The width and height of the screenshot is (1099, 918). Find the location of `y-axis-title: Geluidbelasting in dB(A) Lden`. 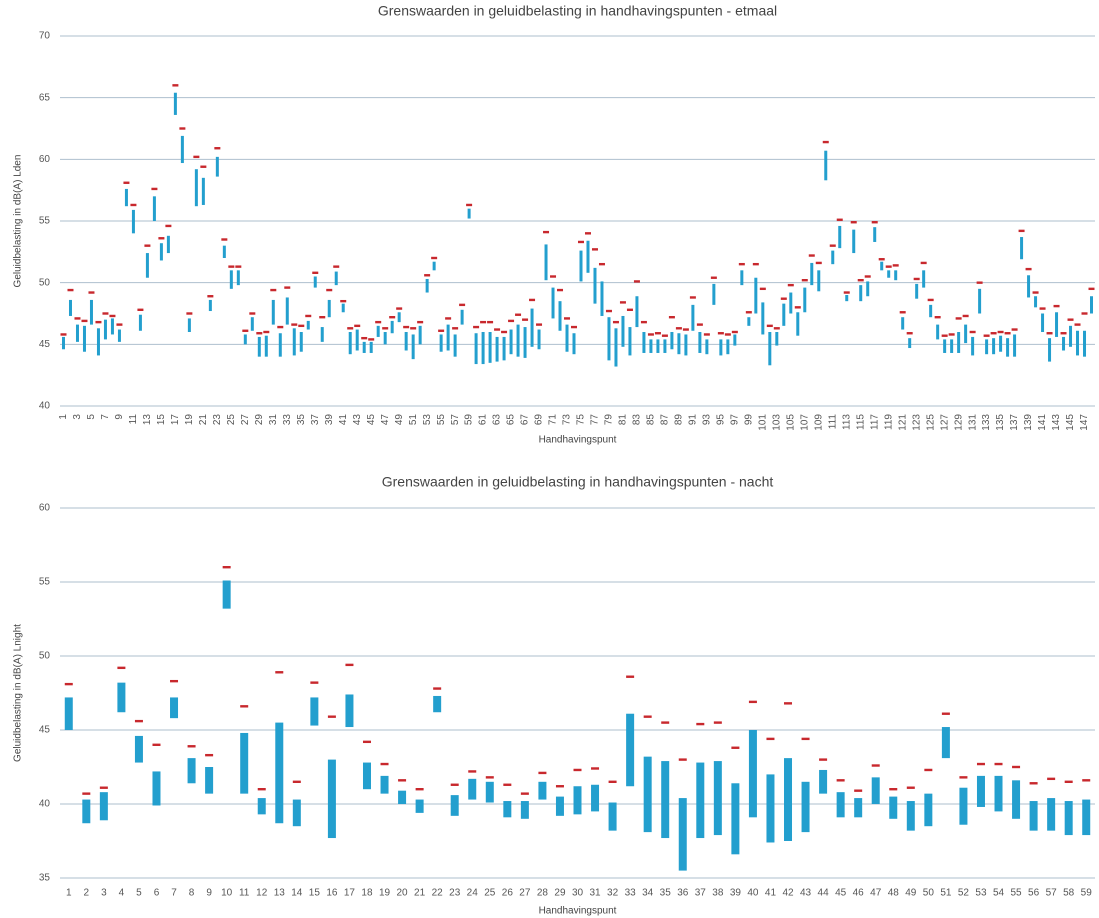

y-axis-title: Geluidbelasting in dB(A) Lden is located at coordinates (18, 221).